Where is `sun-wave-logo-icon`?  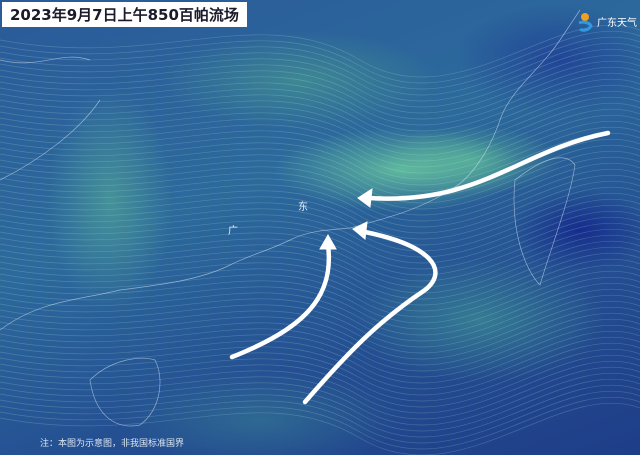
sun-wave-logo-icon is located at coordinates (585, 22).